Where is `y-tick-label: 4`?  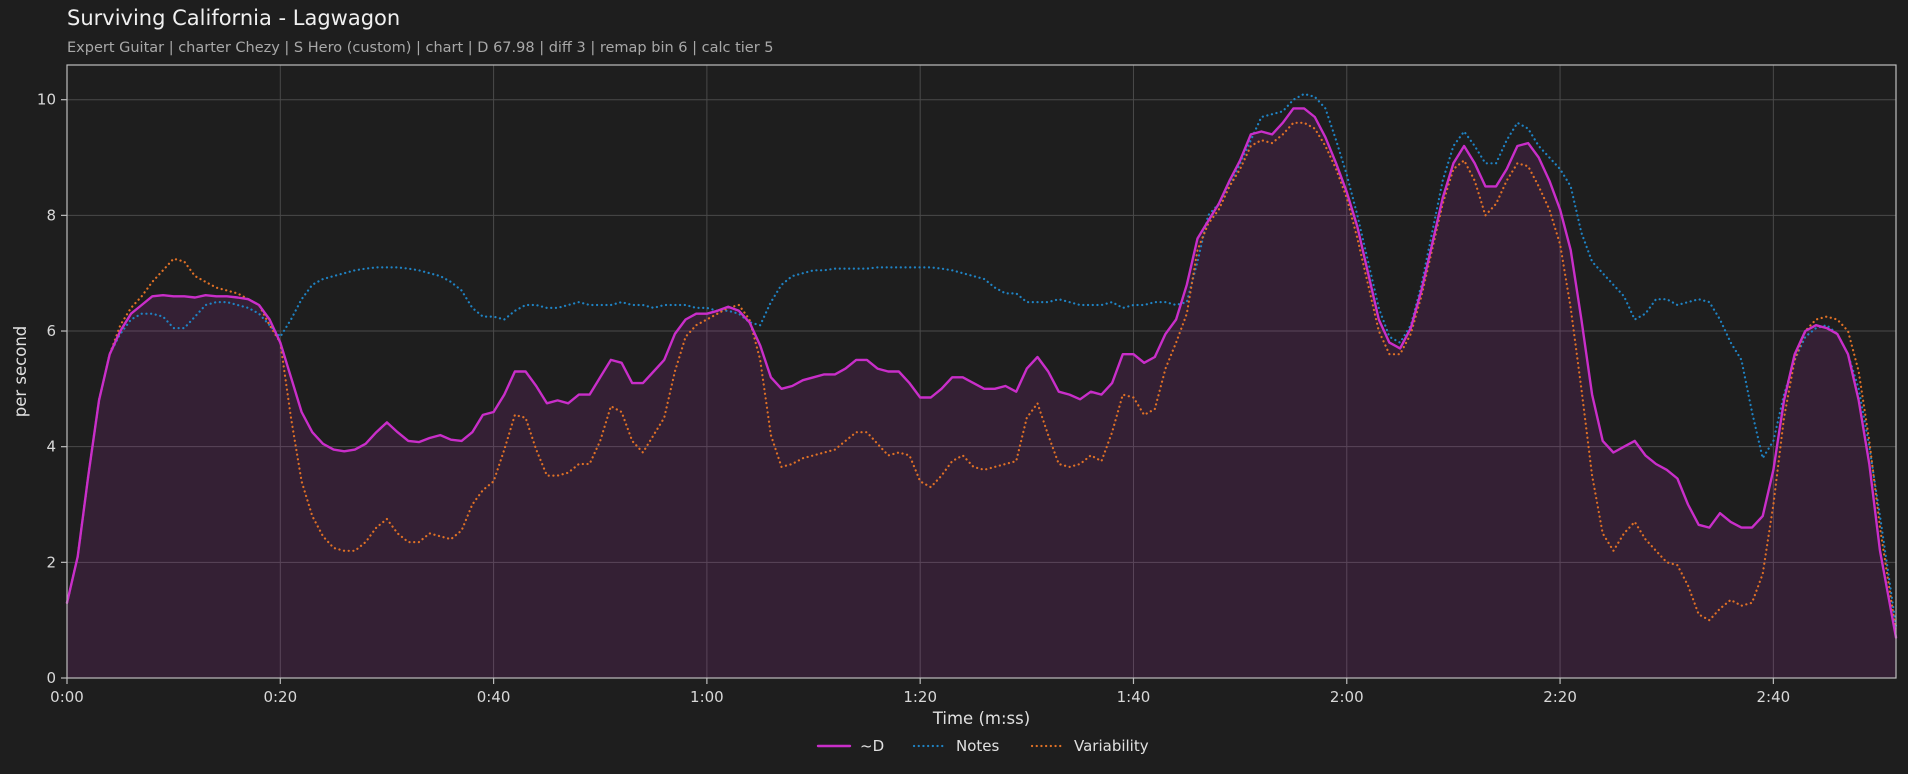 y-tick-label: 4 is located at coordinates (51, 447).